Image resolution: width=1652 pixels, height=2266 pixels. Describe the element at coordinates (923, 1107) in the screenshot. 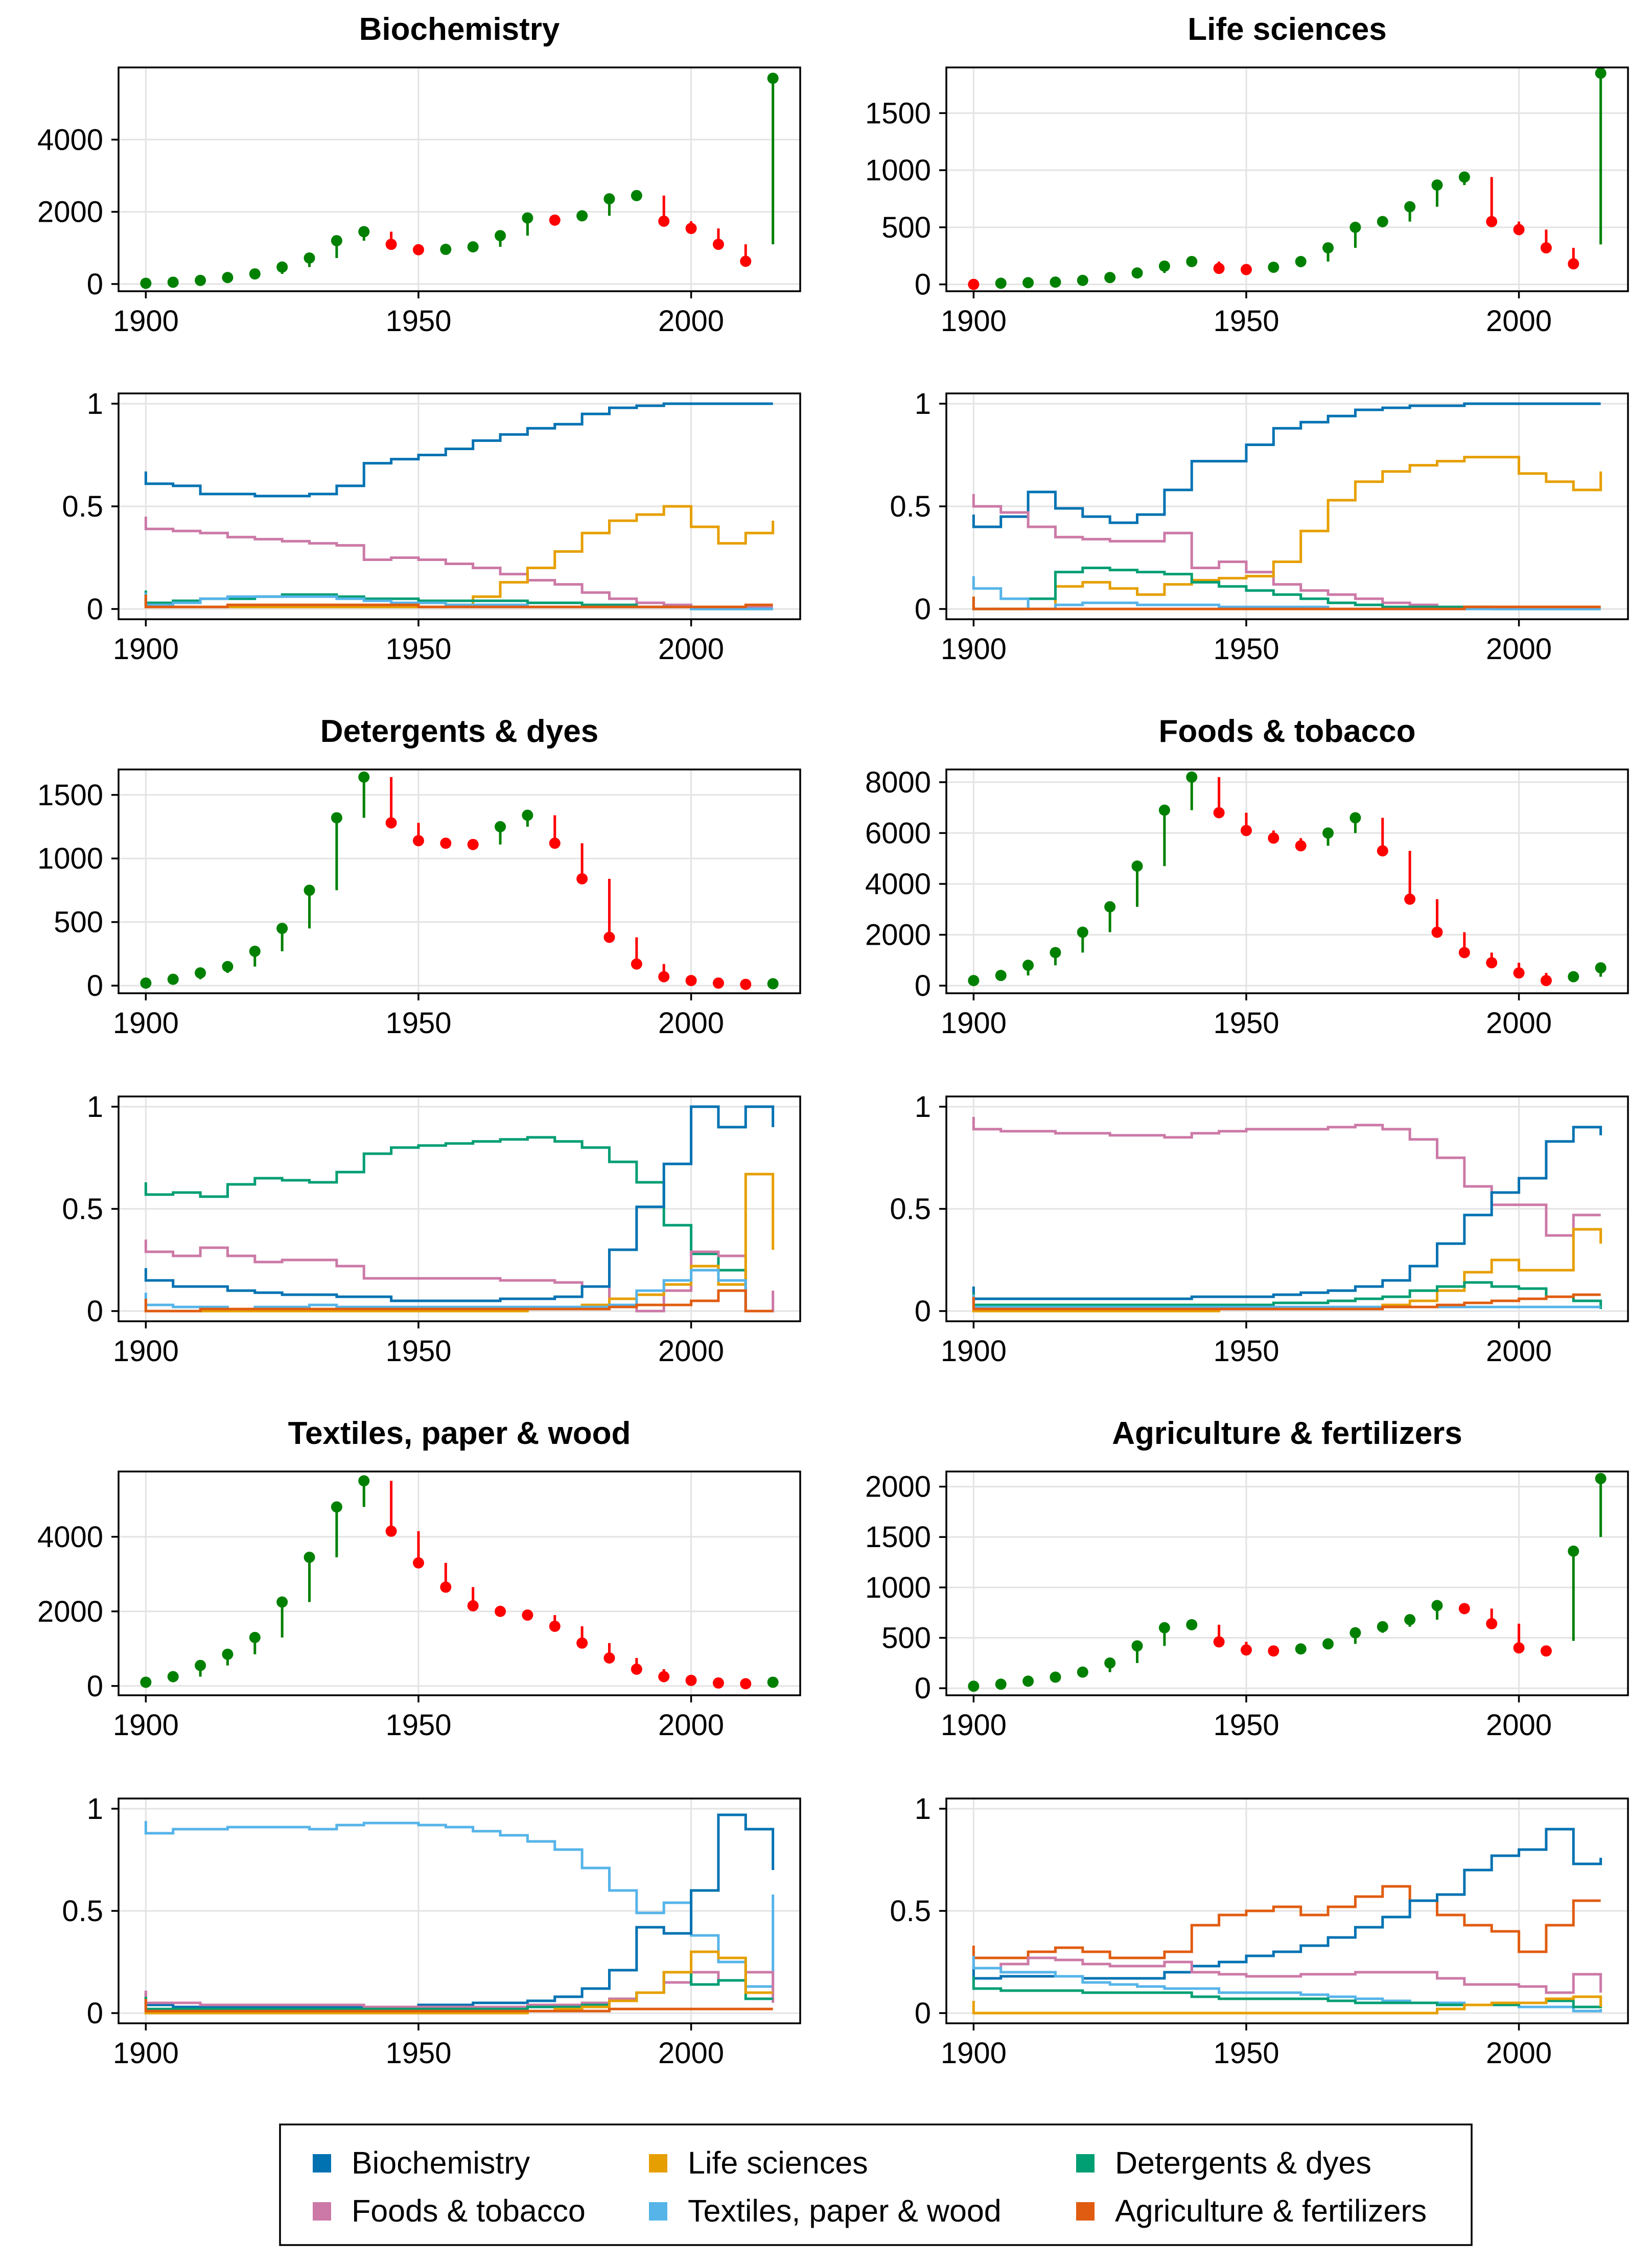

I see `share-foods-tobacco-ytick-label: 1` at that location.